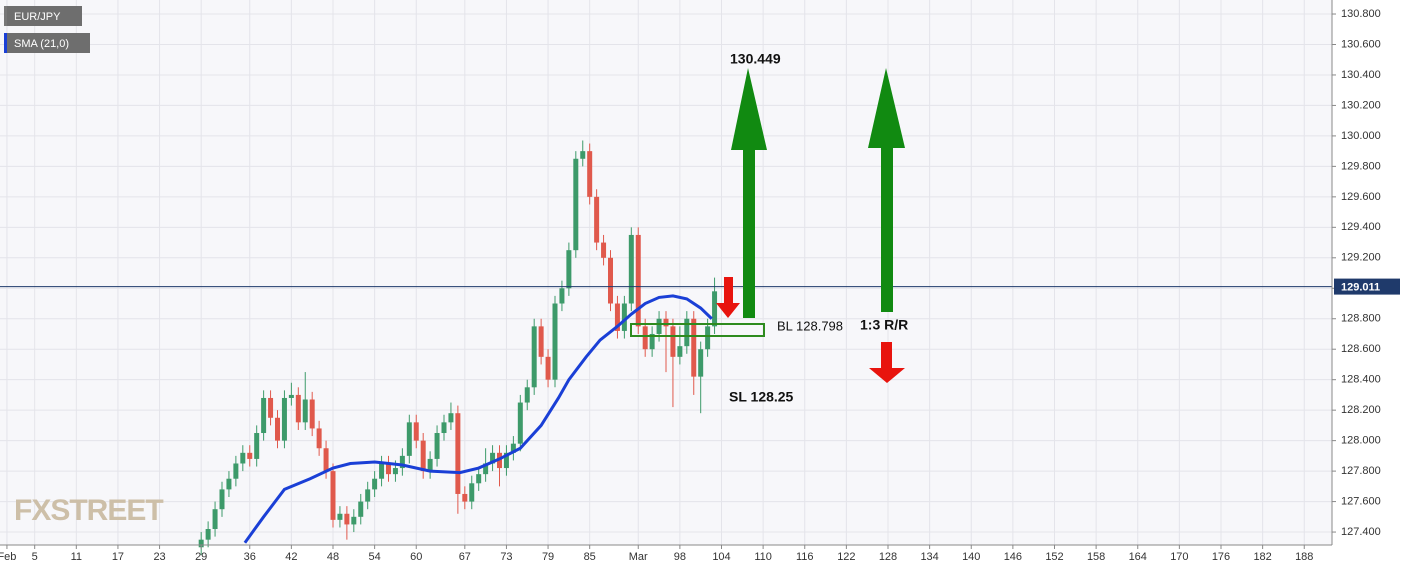 This screenshot has width=1402, height=569. Describe the element at coordinates (1361, 410) in the screenshot. I see `y-tick-label: 128.200` at that location.